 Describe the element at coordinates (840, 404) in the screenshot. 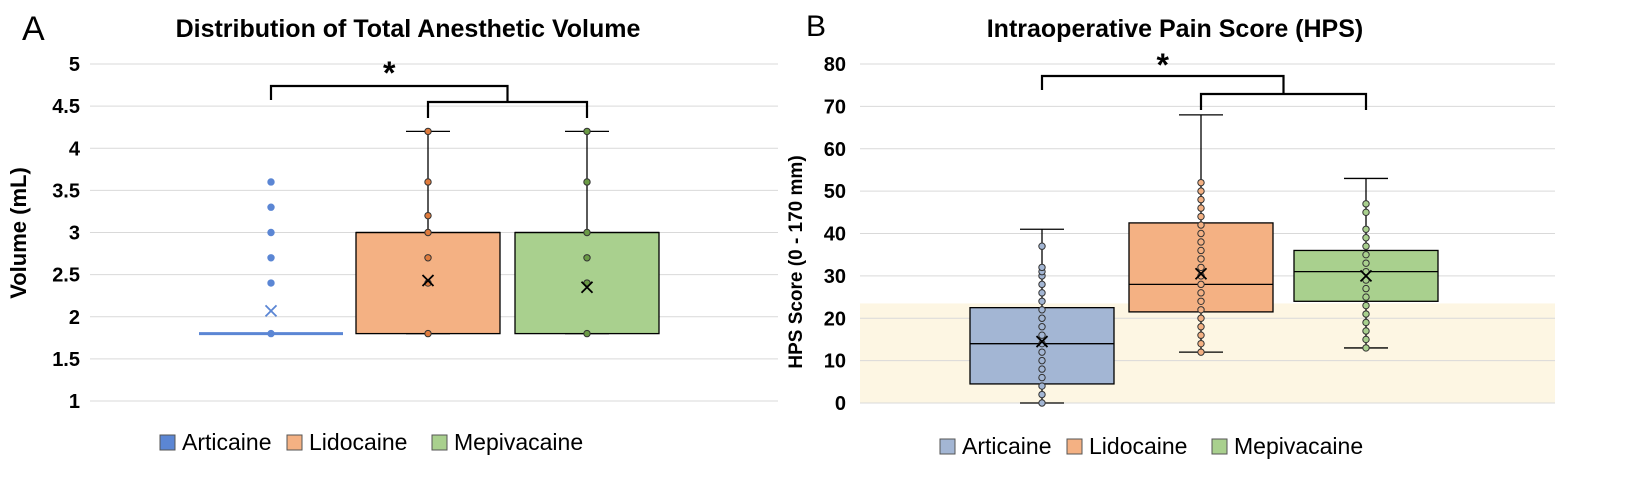

I see `y-tick-label: 0` at that location.